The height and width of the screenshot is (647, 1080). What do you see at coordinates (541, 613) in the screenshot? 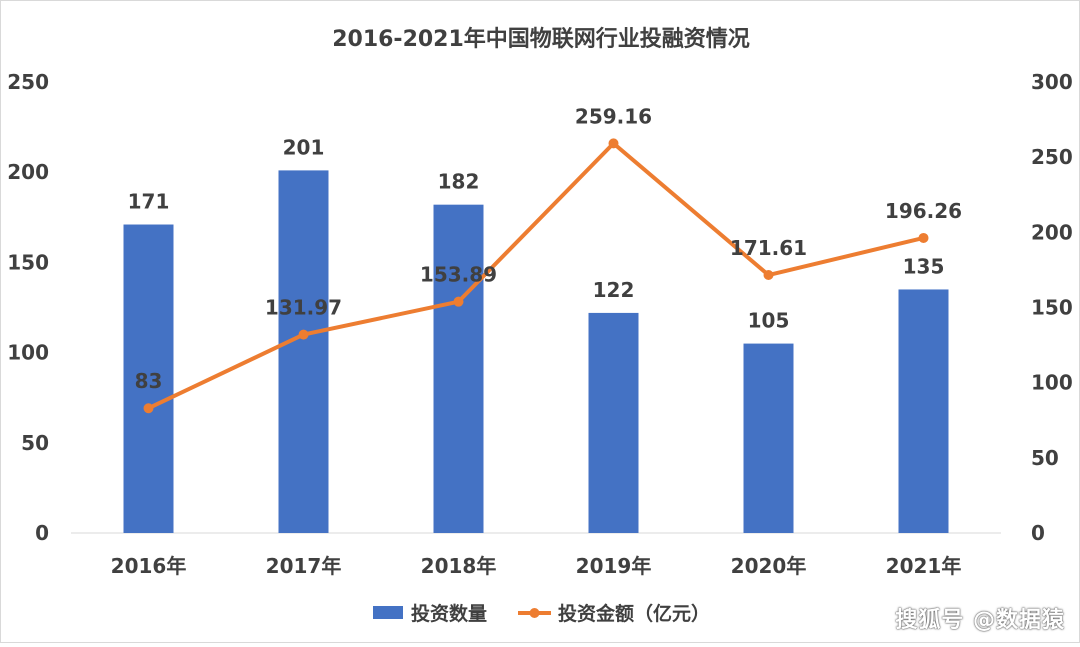
I see `legend: 投资数量 投资金额（亿元）` at bounding box center [541, 613].